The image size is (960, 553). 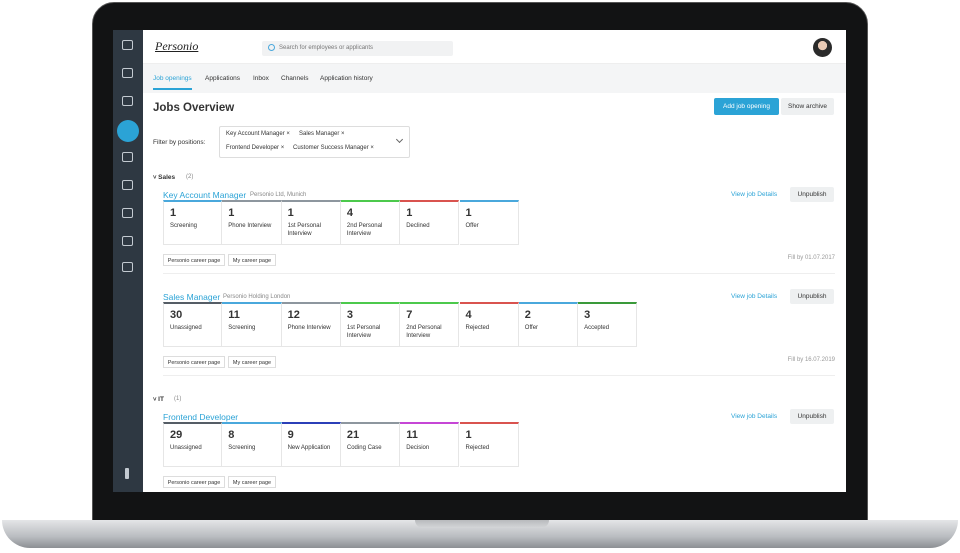 What do you see at coordinates (261, 78) in the screenshot?
I see `tab: Inbox` at bounding box center [261, 78].